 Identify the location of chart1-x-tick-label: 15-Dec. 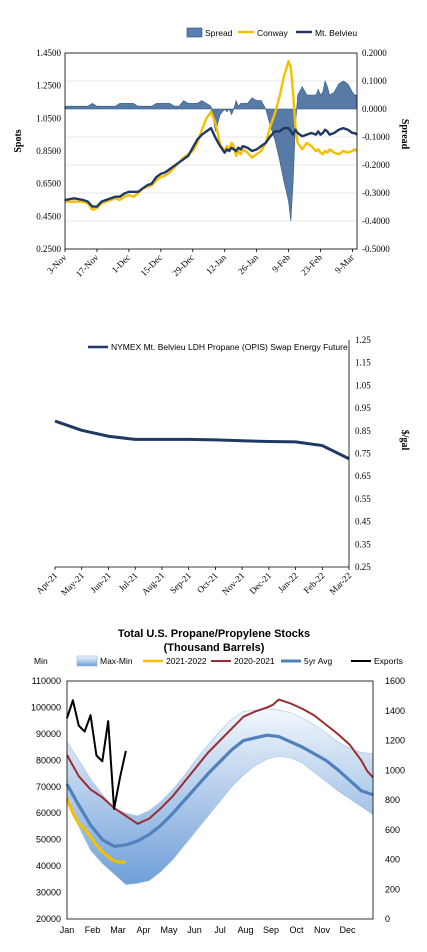
(151, 265).